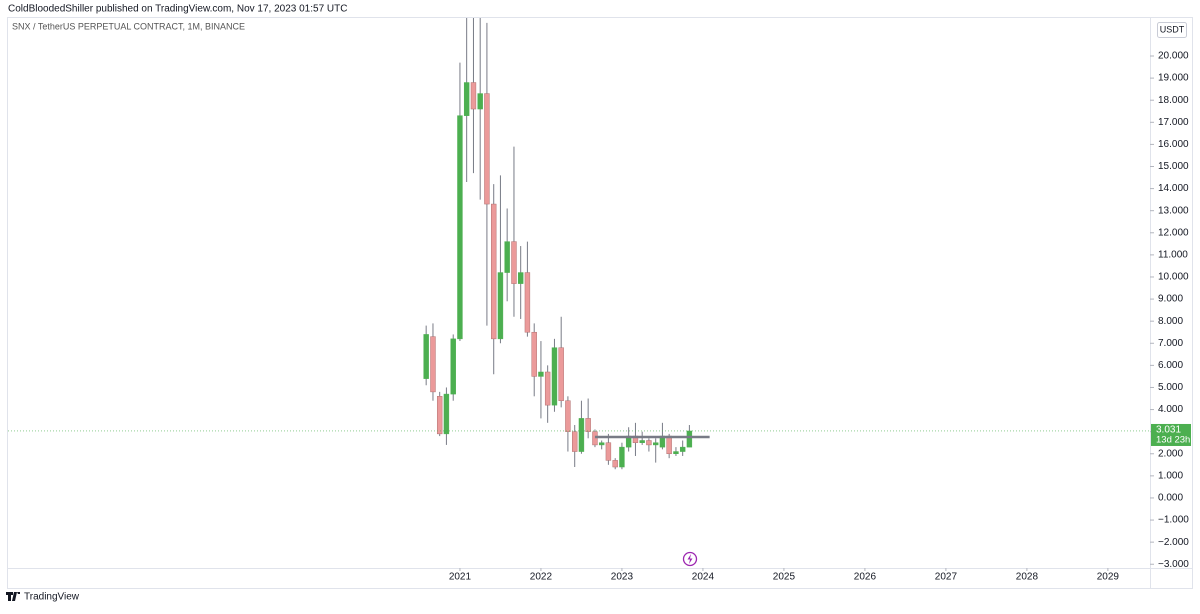  I want to click on x-tick-label: 2025, so click(784, 577).